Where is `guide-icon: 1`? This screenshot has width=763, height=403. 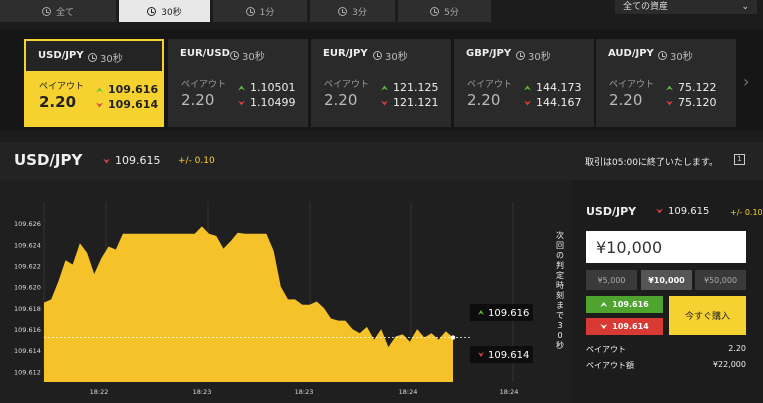 guide-icon: 1 is located at coordinates (739, 159).